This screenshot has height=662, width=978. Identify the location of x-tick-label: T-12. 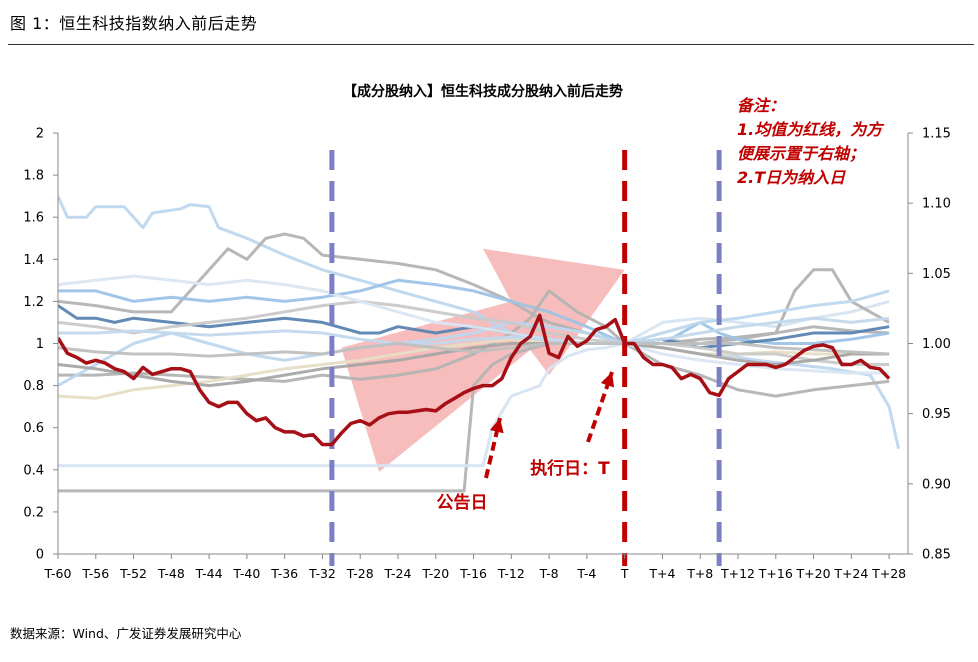
(511, 573).